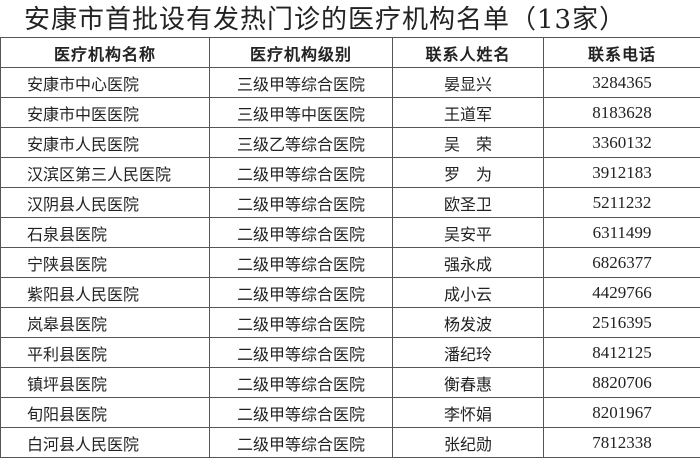 This screenshot has height=458, width=700. What do you see at coordinates (301, 83) in the screenshot?
I see `level-cell: 三级甲等综合医院` at bounding box center [301, 83].